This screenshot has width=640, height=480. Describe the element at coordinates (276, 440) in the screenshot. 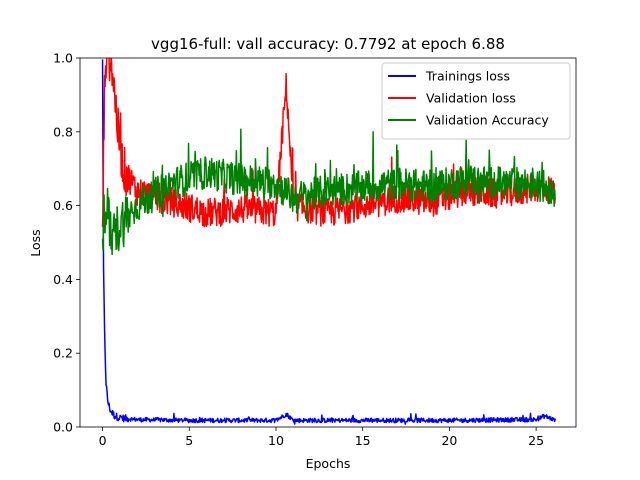

I see `x-tick-label: 10` at that location.